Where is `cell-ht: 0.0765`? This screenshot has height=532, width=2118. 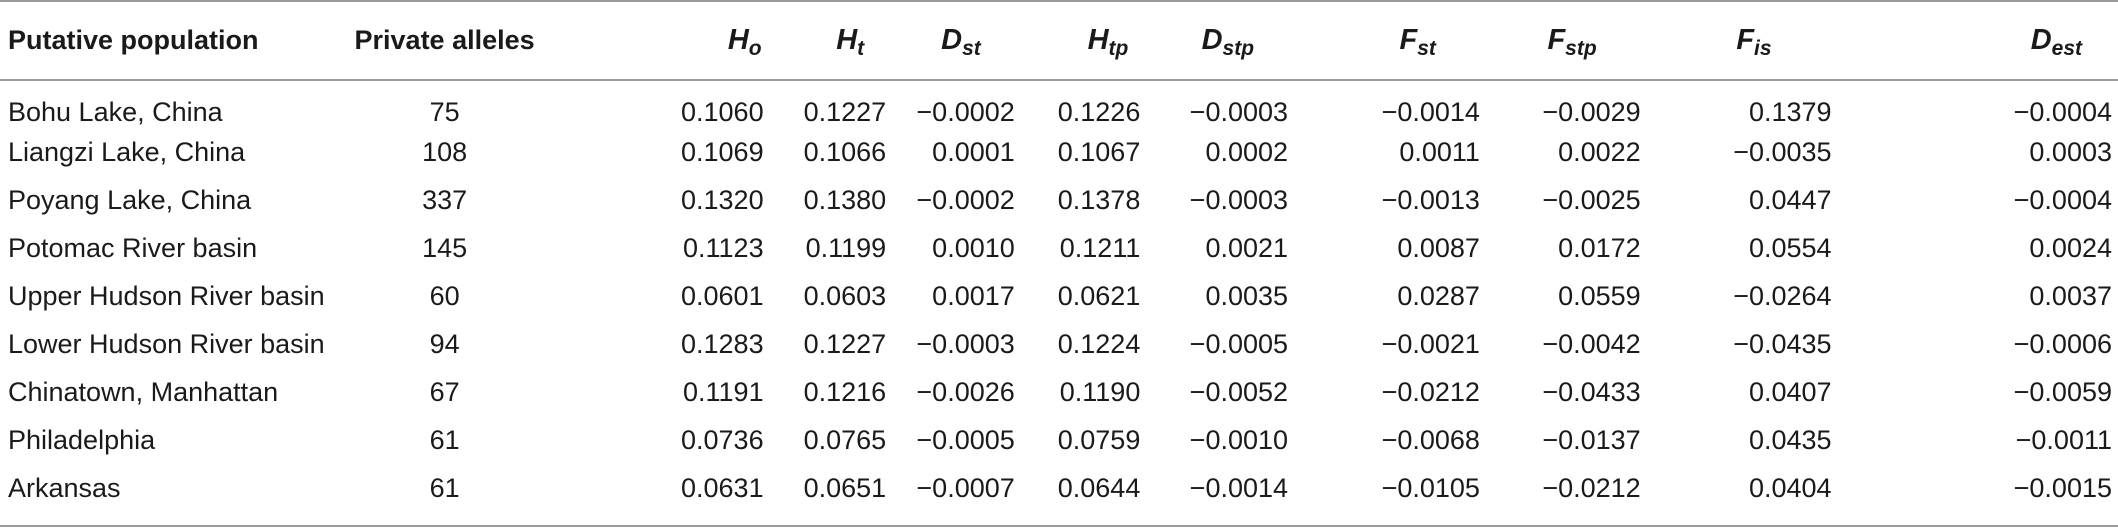 cell-ht: 0.0765 is located at coordinates (845, 439).